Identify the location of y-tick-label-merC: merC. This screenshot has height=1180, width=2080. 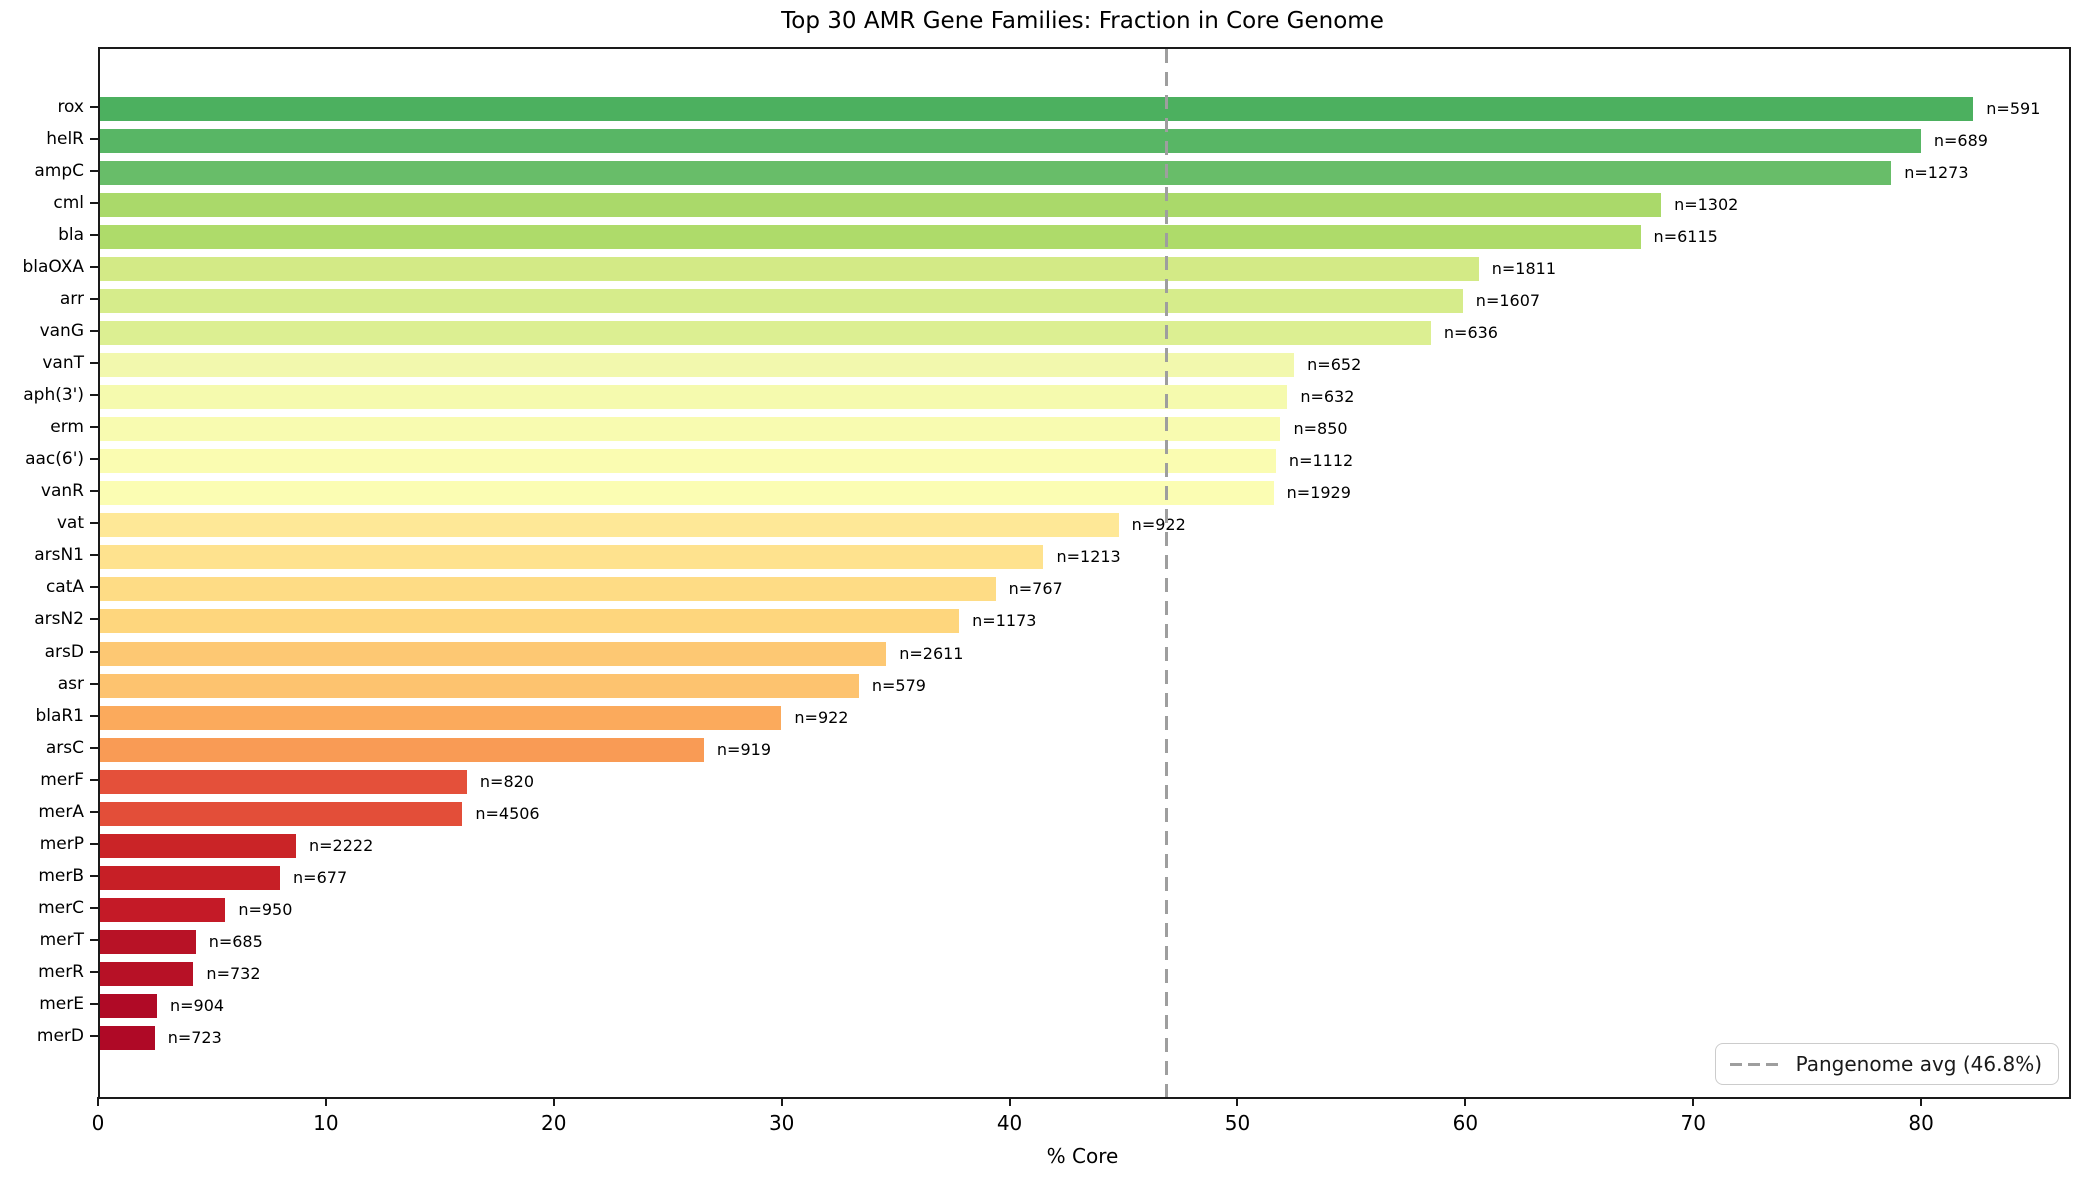
(61, 907).